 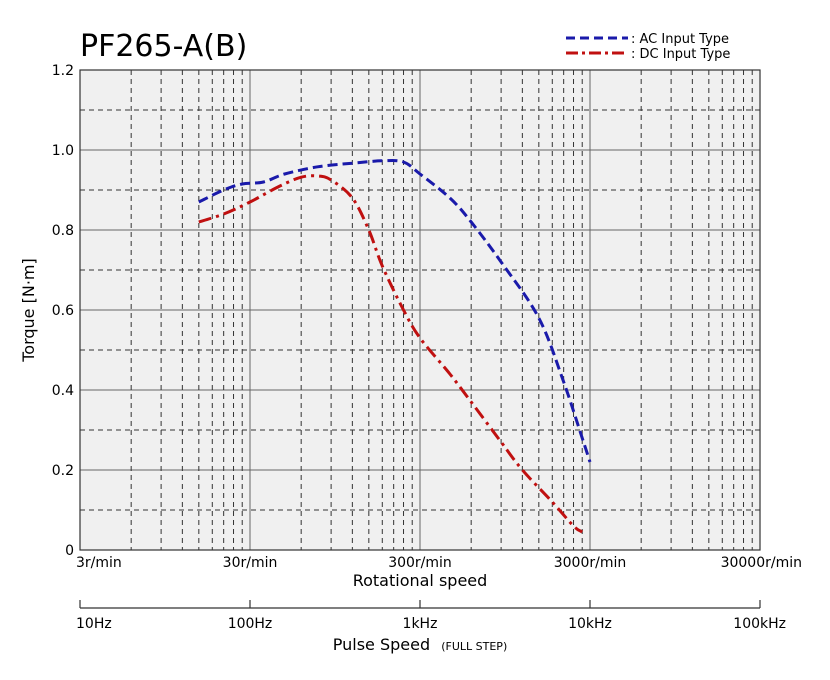 What do you see at coordinates (163, 46) in the screenshot?
I see `chart-title: PF265-A(B)` at bounding box center [163, 46].